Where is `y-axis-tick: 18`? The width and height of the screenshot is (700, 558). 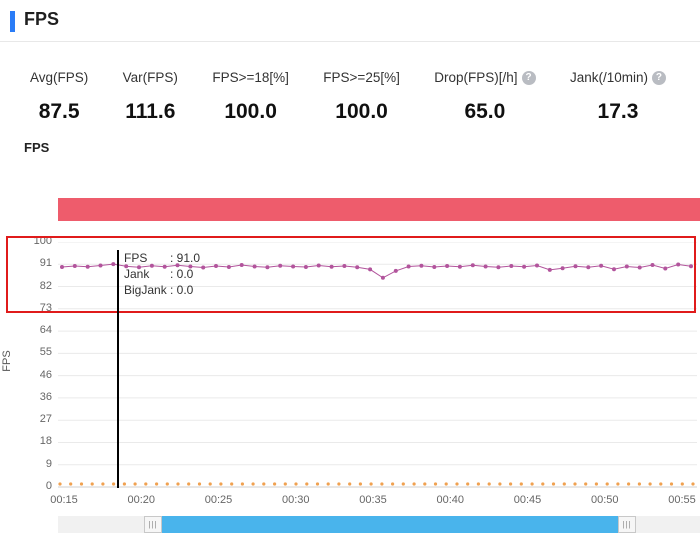 y-axis-tick: 18 is located at coordinates (45, 441).